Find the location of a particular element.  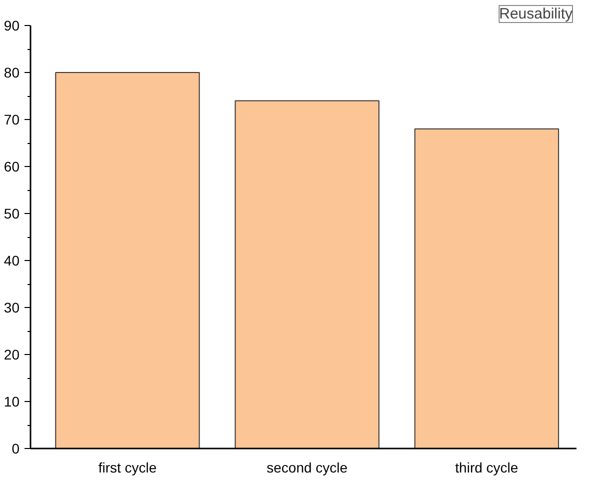

x-tick-label: third cycle is located at coordinates (486, 468).